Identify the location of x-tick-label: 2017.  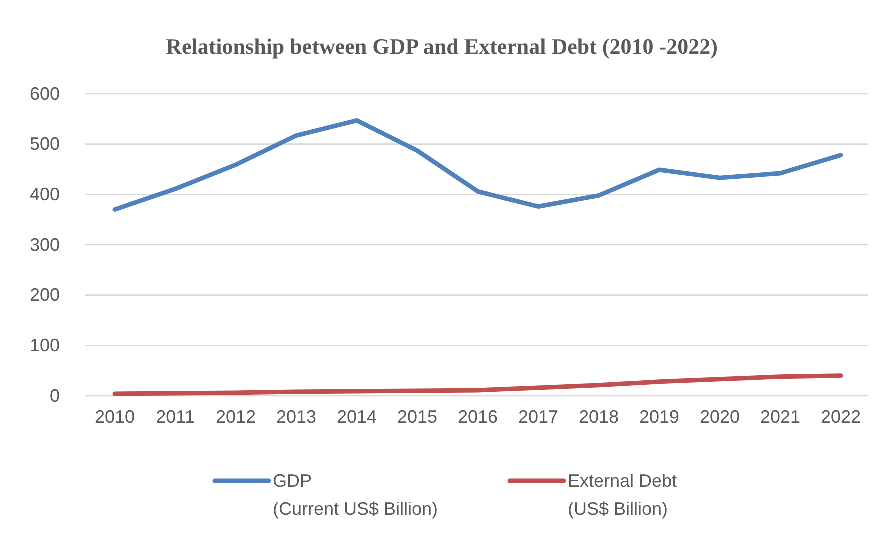
(538, 417).